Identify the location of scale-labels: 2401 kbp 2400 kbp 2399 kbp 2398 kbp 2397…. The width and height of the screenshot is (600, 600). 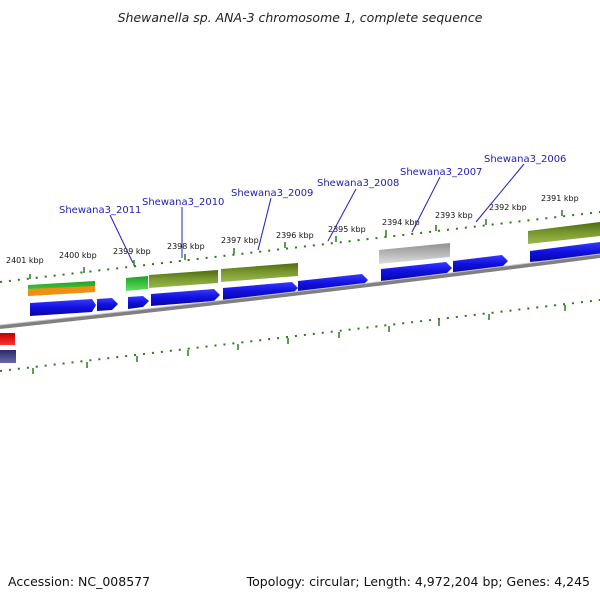
(292, 229).